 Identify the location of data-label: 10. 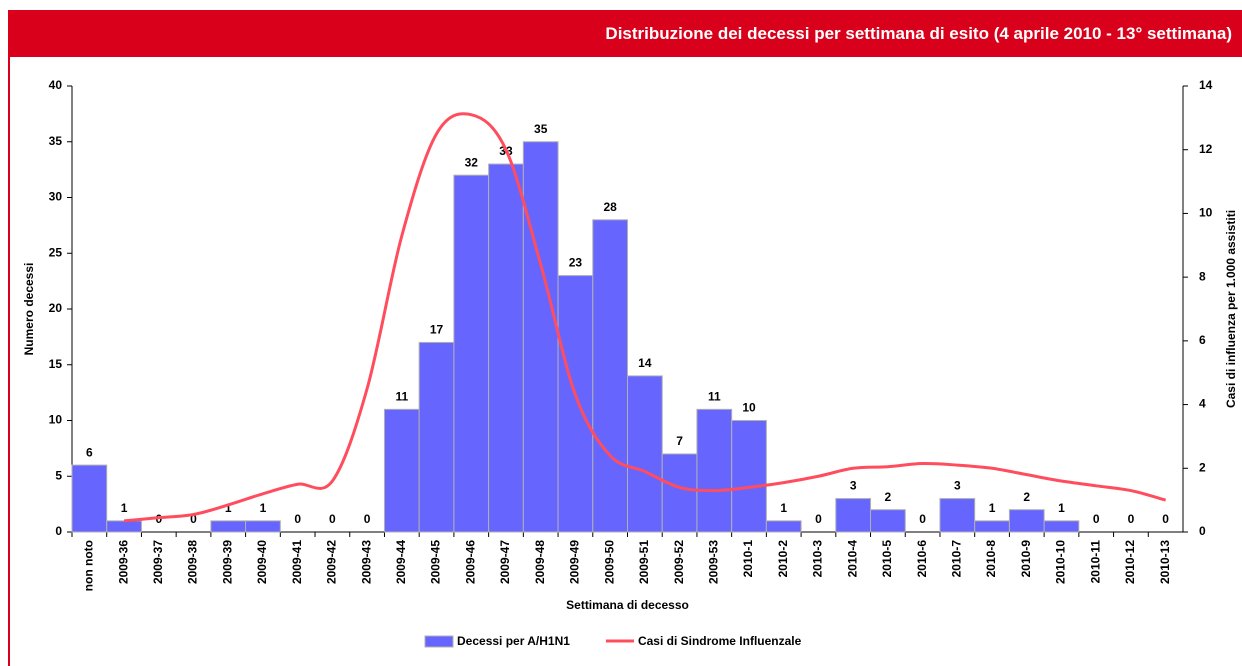
(749, 408).